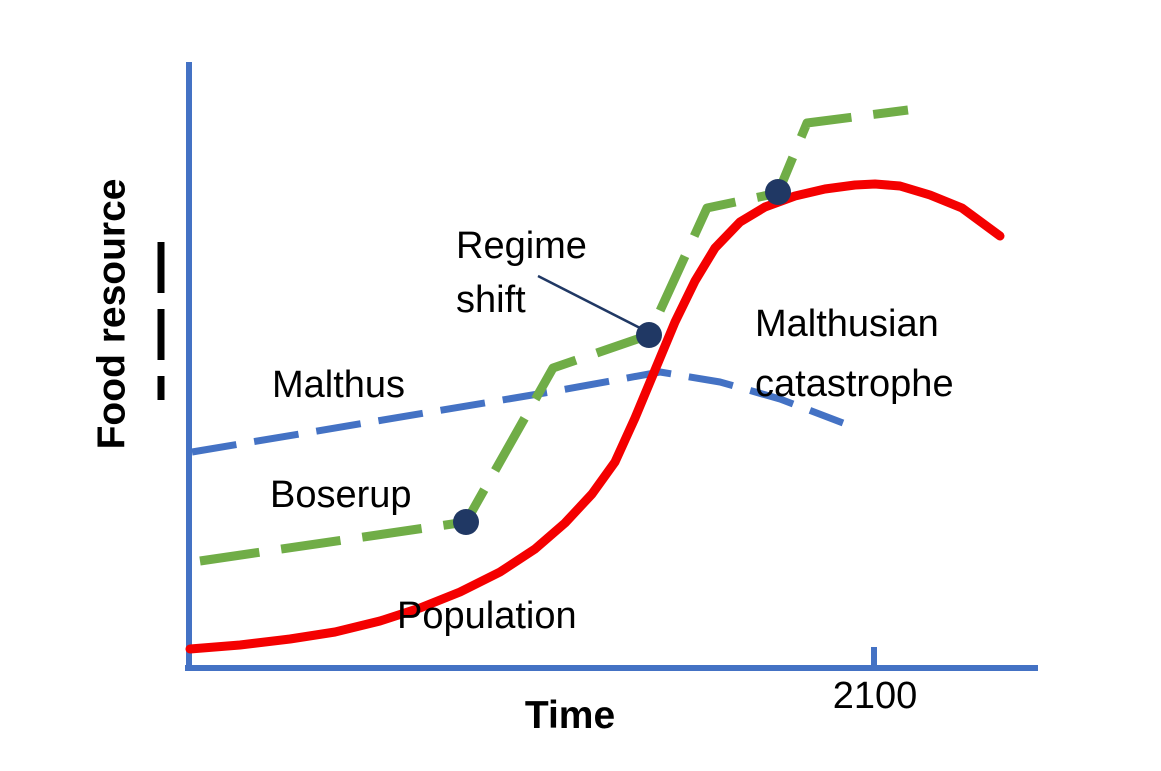 This screenshot has width=1161, height=771. What do you see at coordinates (487, 616) in the screenshot?
I see `population-series-label: Population` at bounding box center [487, 616].